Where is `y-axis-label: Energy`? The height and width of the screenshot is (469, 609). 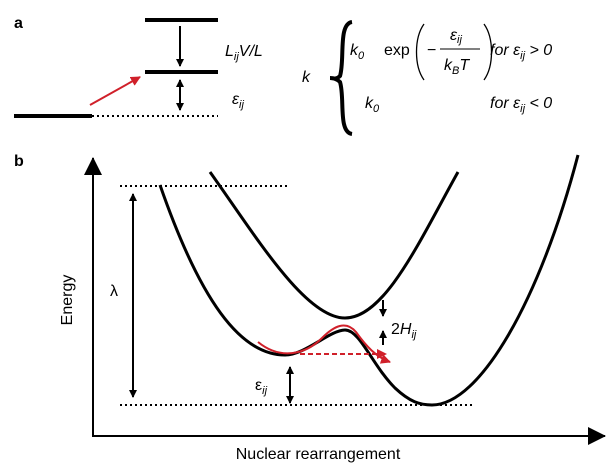
y-axis-label: Energy is located at coordinates (67, 300).